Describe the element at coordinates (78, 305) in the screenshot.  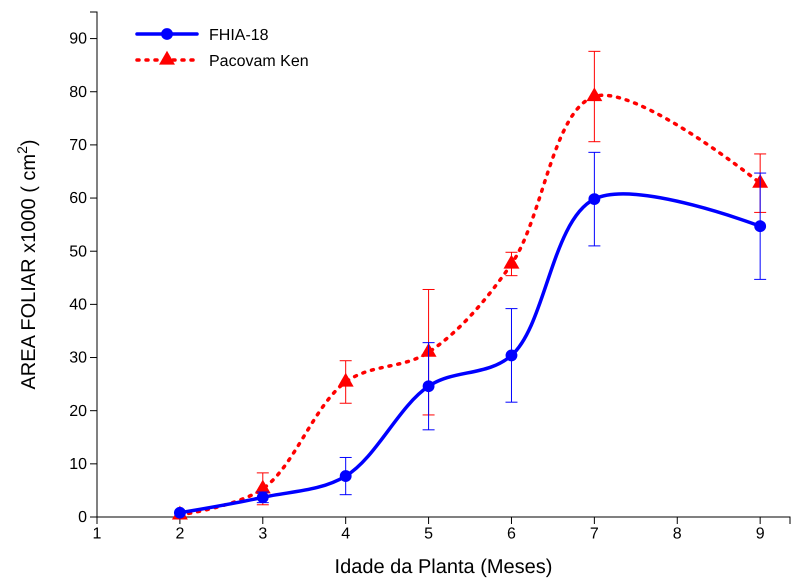
I see `y-tick-label: 40` at that location.